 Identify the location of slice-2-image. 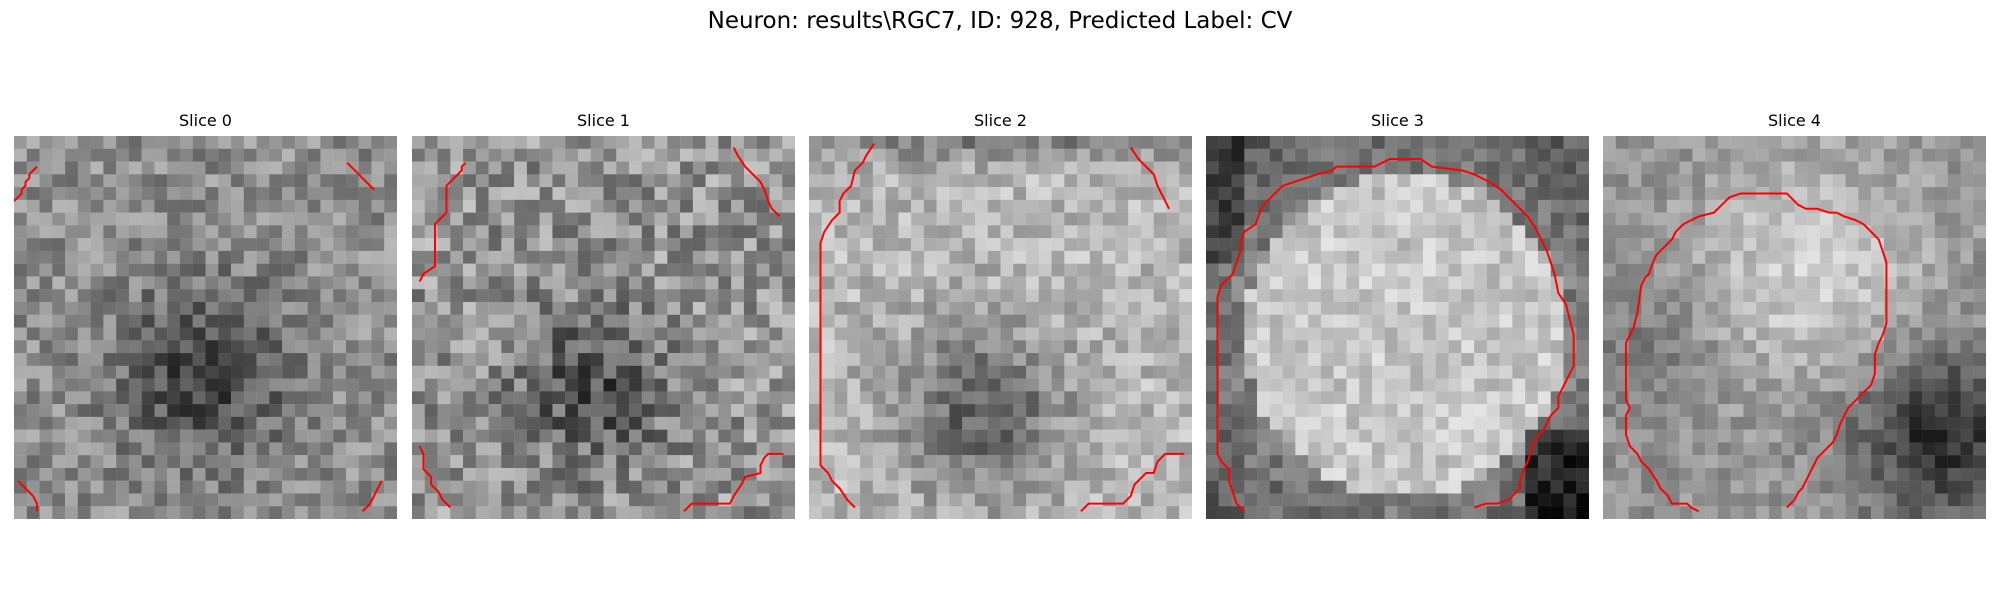
(1000, 327).